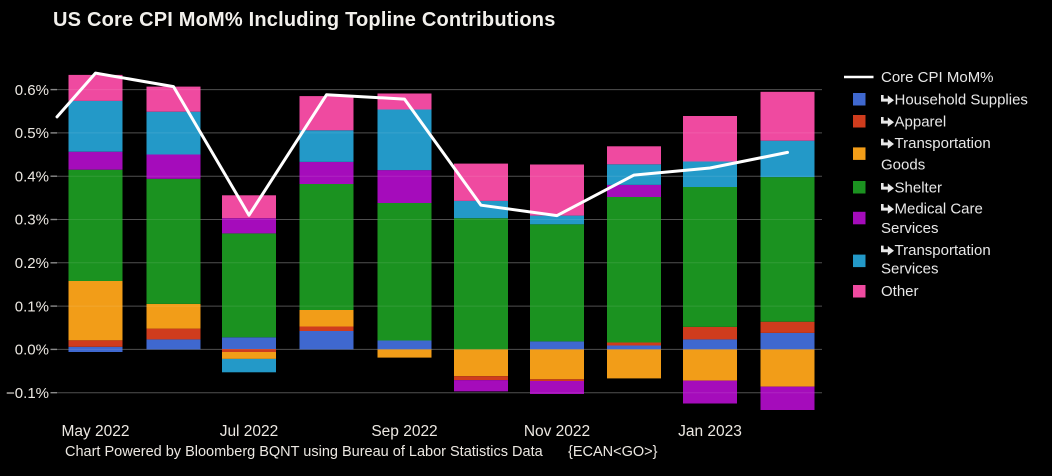 The width and height of the screenshot is (1052, 476). Describe the element at coordinates (32, 90) in the screenshot. I see `svg-text: 0.6%` at that location.